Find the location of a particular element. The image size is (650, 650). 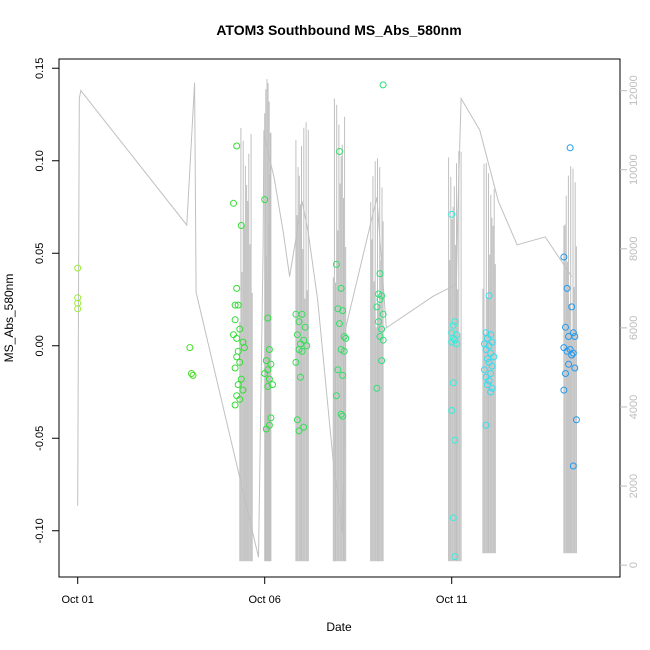

y2-tick-label: 8000 is located at coordinates (634, 249).